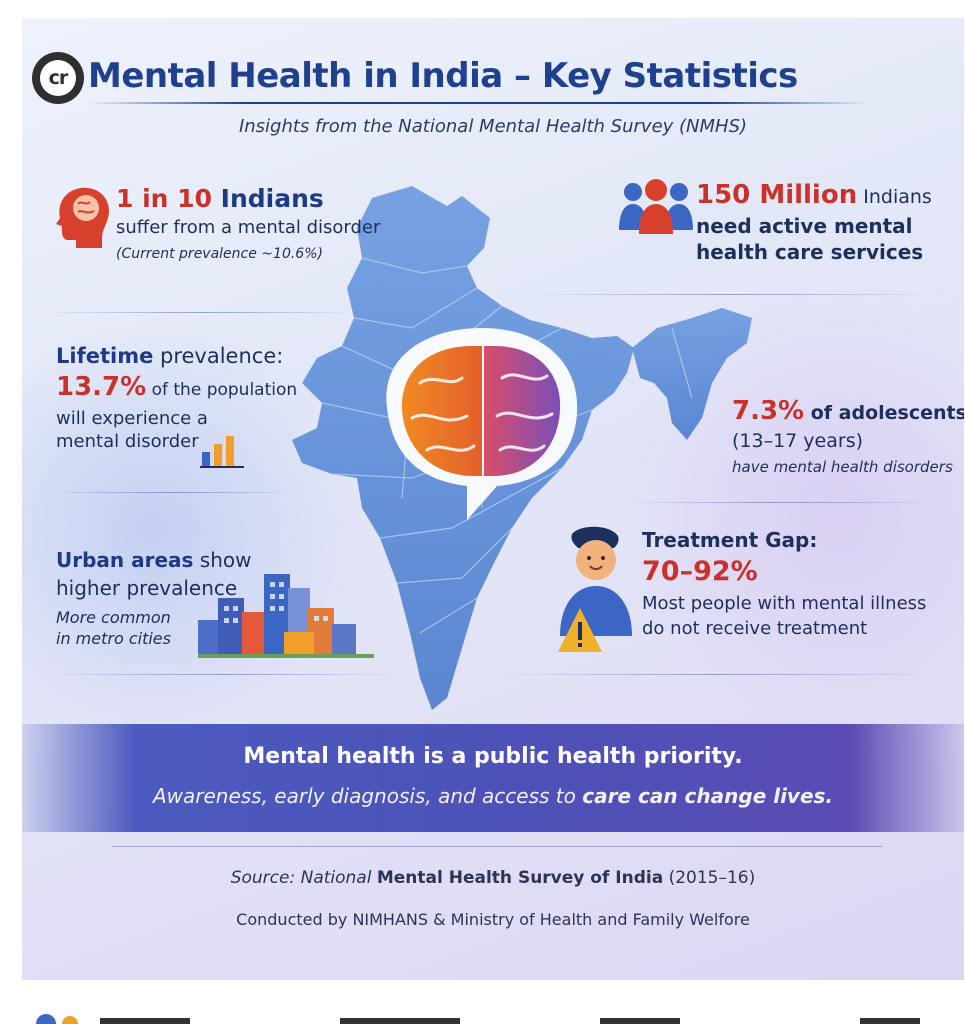 The width and height of the screenshot is (965, 1024). I want to click on brain-icon, so click(482, 424).